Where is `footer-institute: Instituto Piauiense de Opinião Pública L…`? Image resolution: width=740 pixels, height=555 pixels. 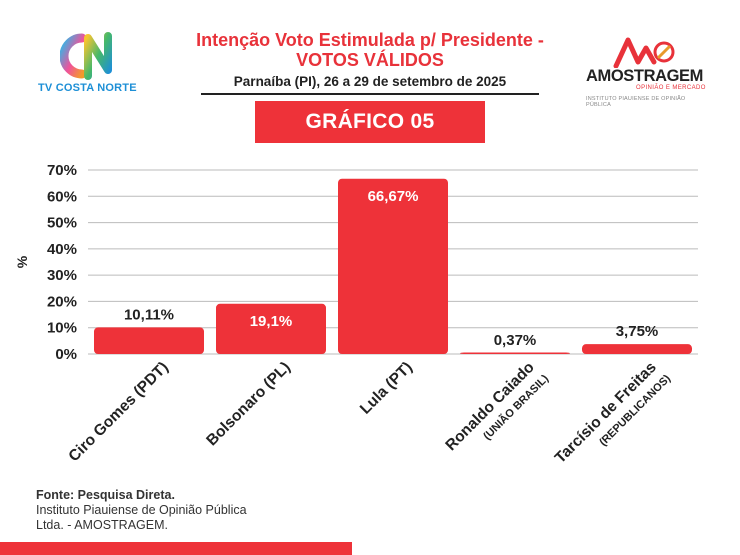
footer-institute: Instituto Piauiense de Opinião Pública L… is located at coordinates (141, 517).